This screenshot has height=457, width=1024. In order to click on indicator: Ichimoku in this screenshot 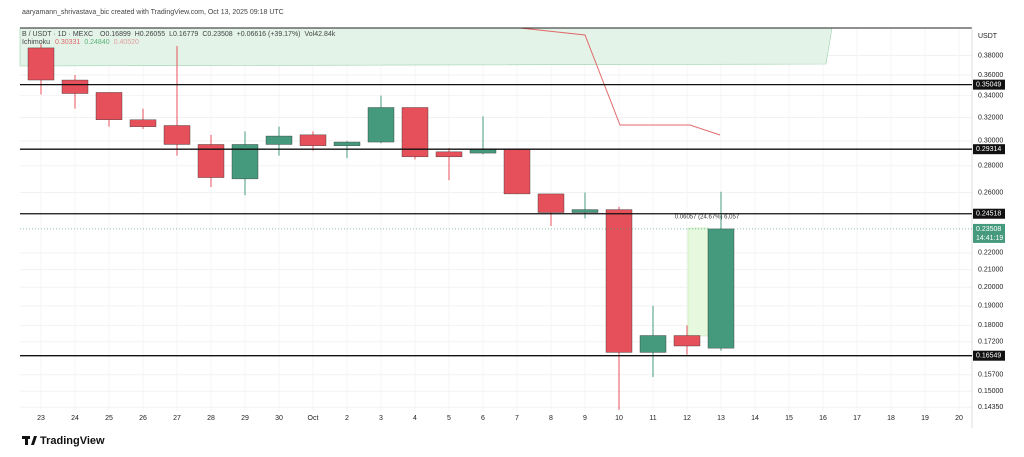, I will do `click(36, 42)`.